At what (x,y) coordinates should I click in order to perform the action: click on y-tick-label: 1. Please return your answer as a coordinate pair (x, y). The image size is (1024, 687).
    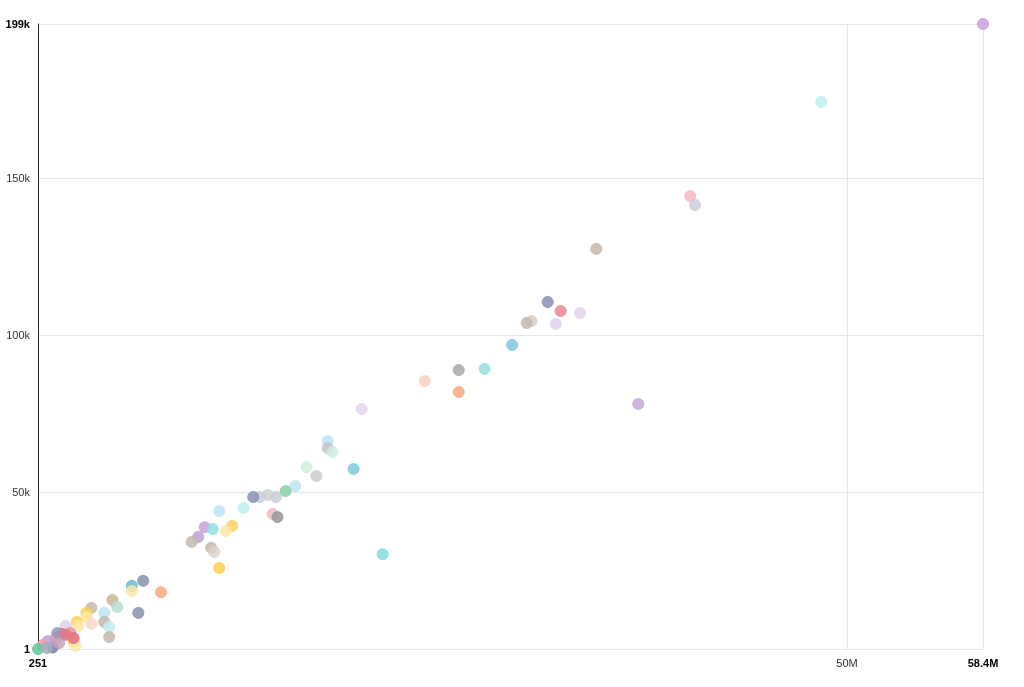
    Looking at the image, I should click on (26, 649).